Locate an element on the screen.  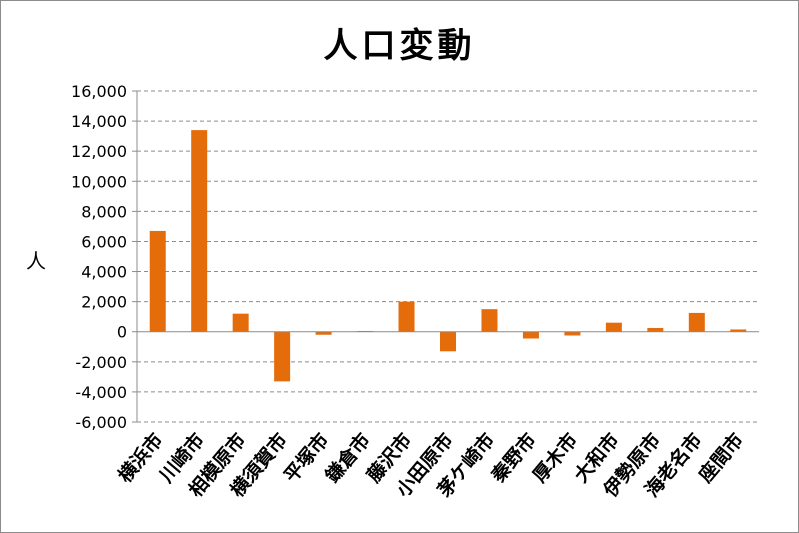
x-tick-label: 厚木市 is located at coordinates (555, 457).